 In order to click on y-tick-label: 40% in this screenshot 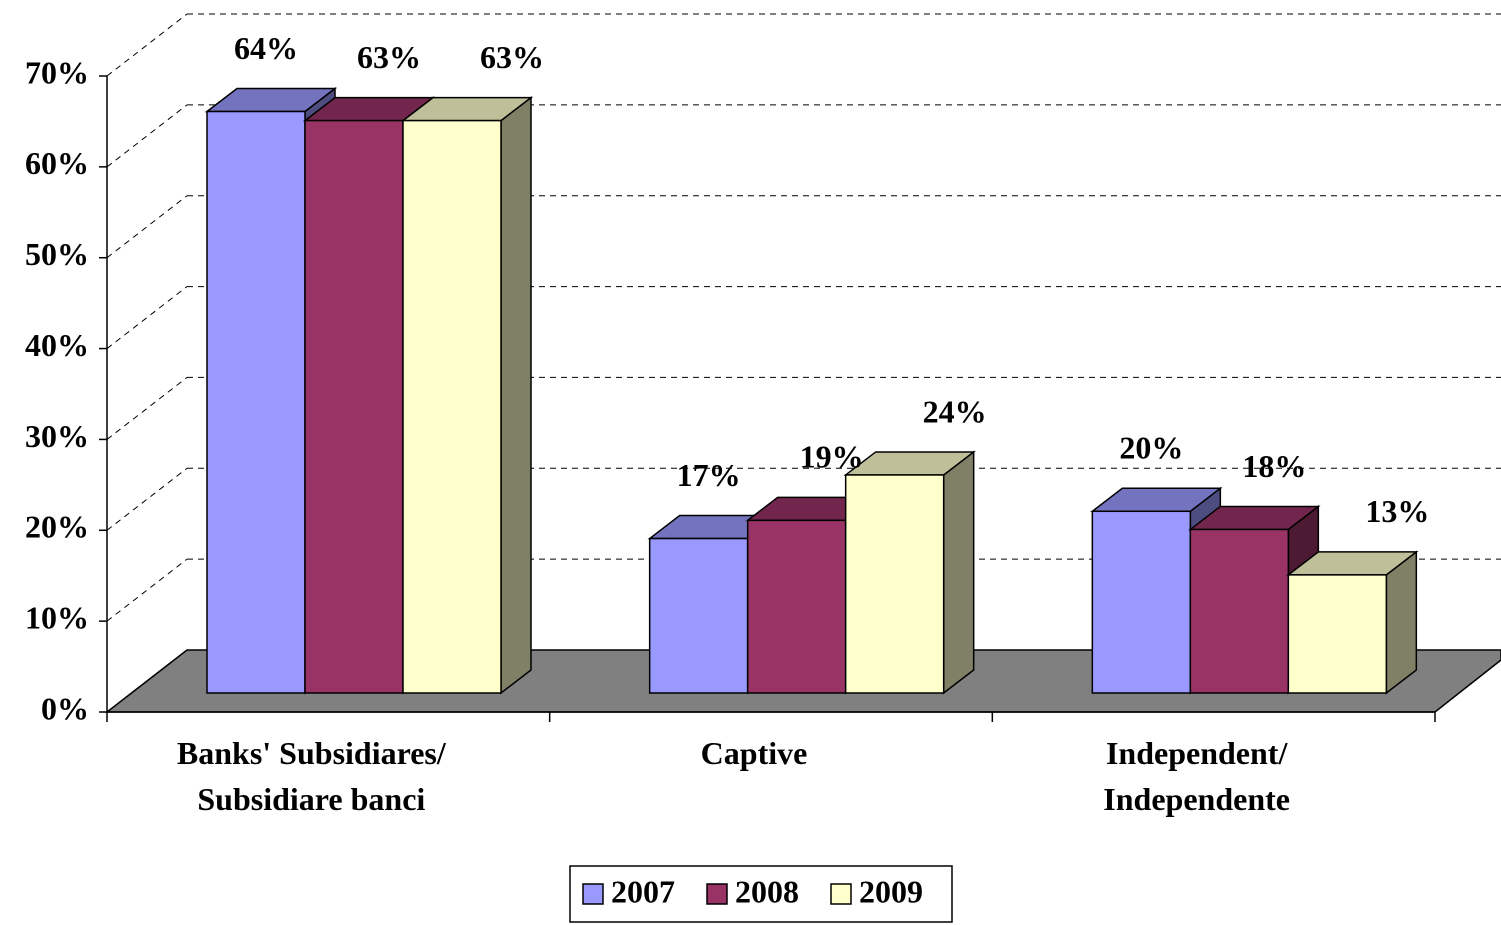, I will do `click(57, 345)`.